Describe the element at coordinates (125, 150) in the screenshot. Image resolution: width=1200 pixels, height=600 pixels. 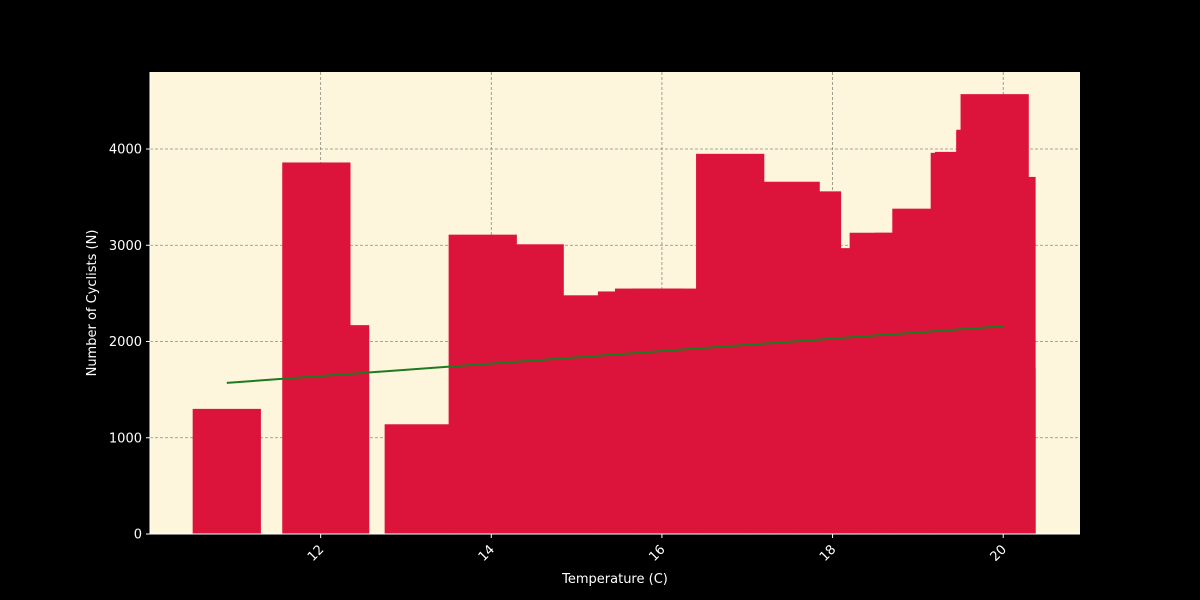
I see `y-tick-label: 4000` at that location.